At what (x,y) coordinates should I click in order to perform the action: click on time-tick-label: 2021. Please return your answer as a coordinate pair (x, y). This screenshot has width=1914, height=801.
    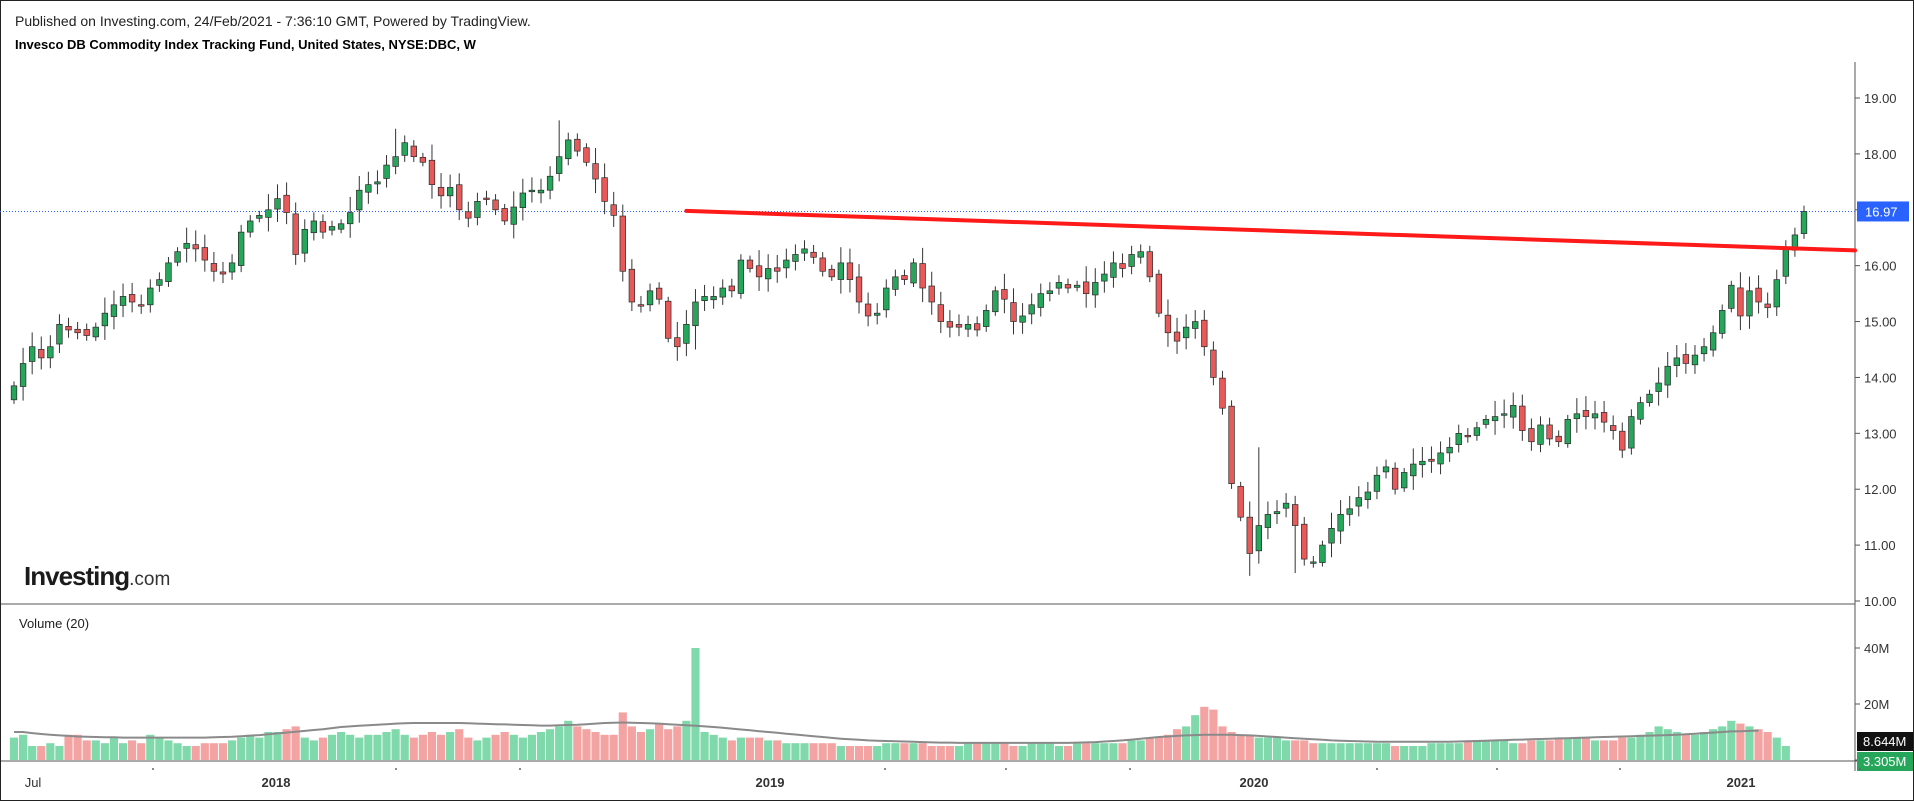
    Looking at the image, I should click on (1741, 782).